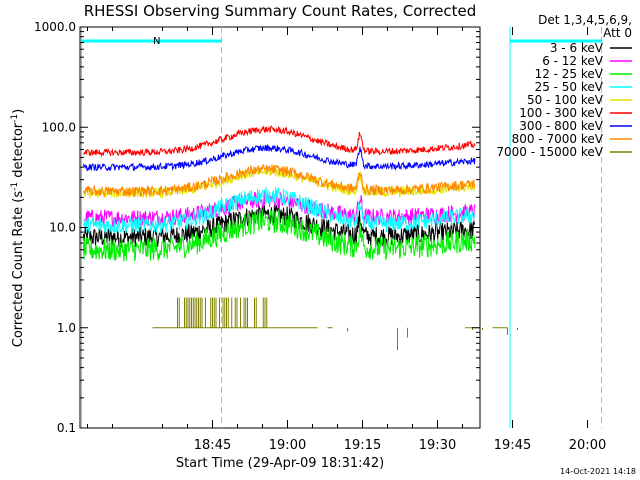 This screenshot has height=480, width=640. I want to click on legend-item-label-0: 3 - 6 keV, so click(577, 48).